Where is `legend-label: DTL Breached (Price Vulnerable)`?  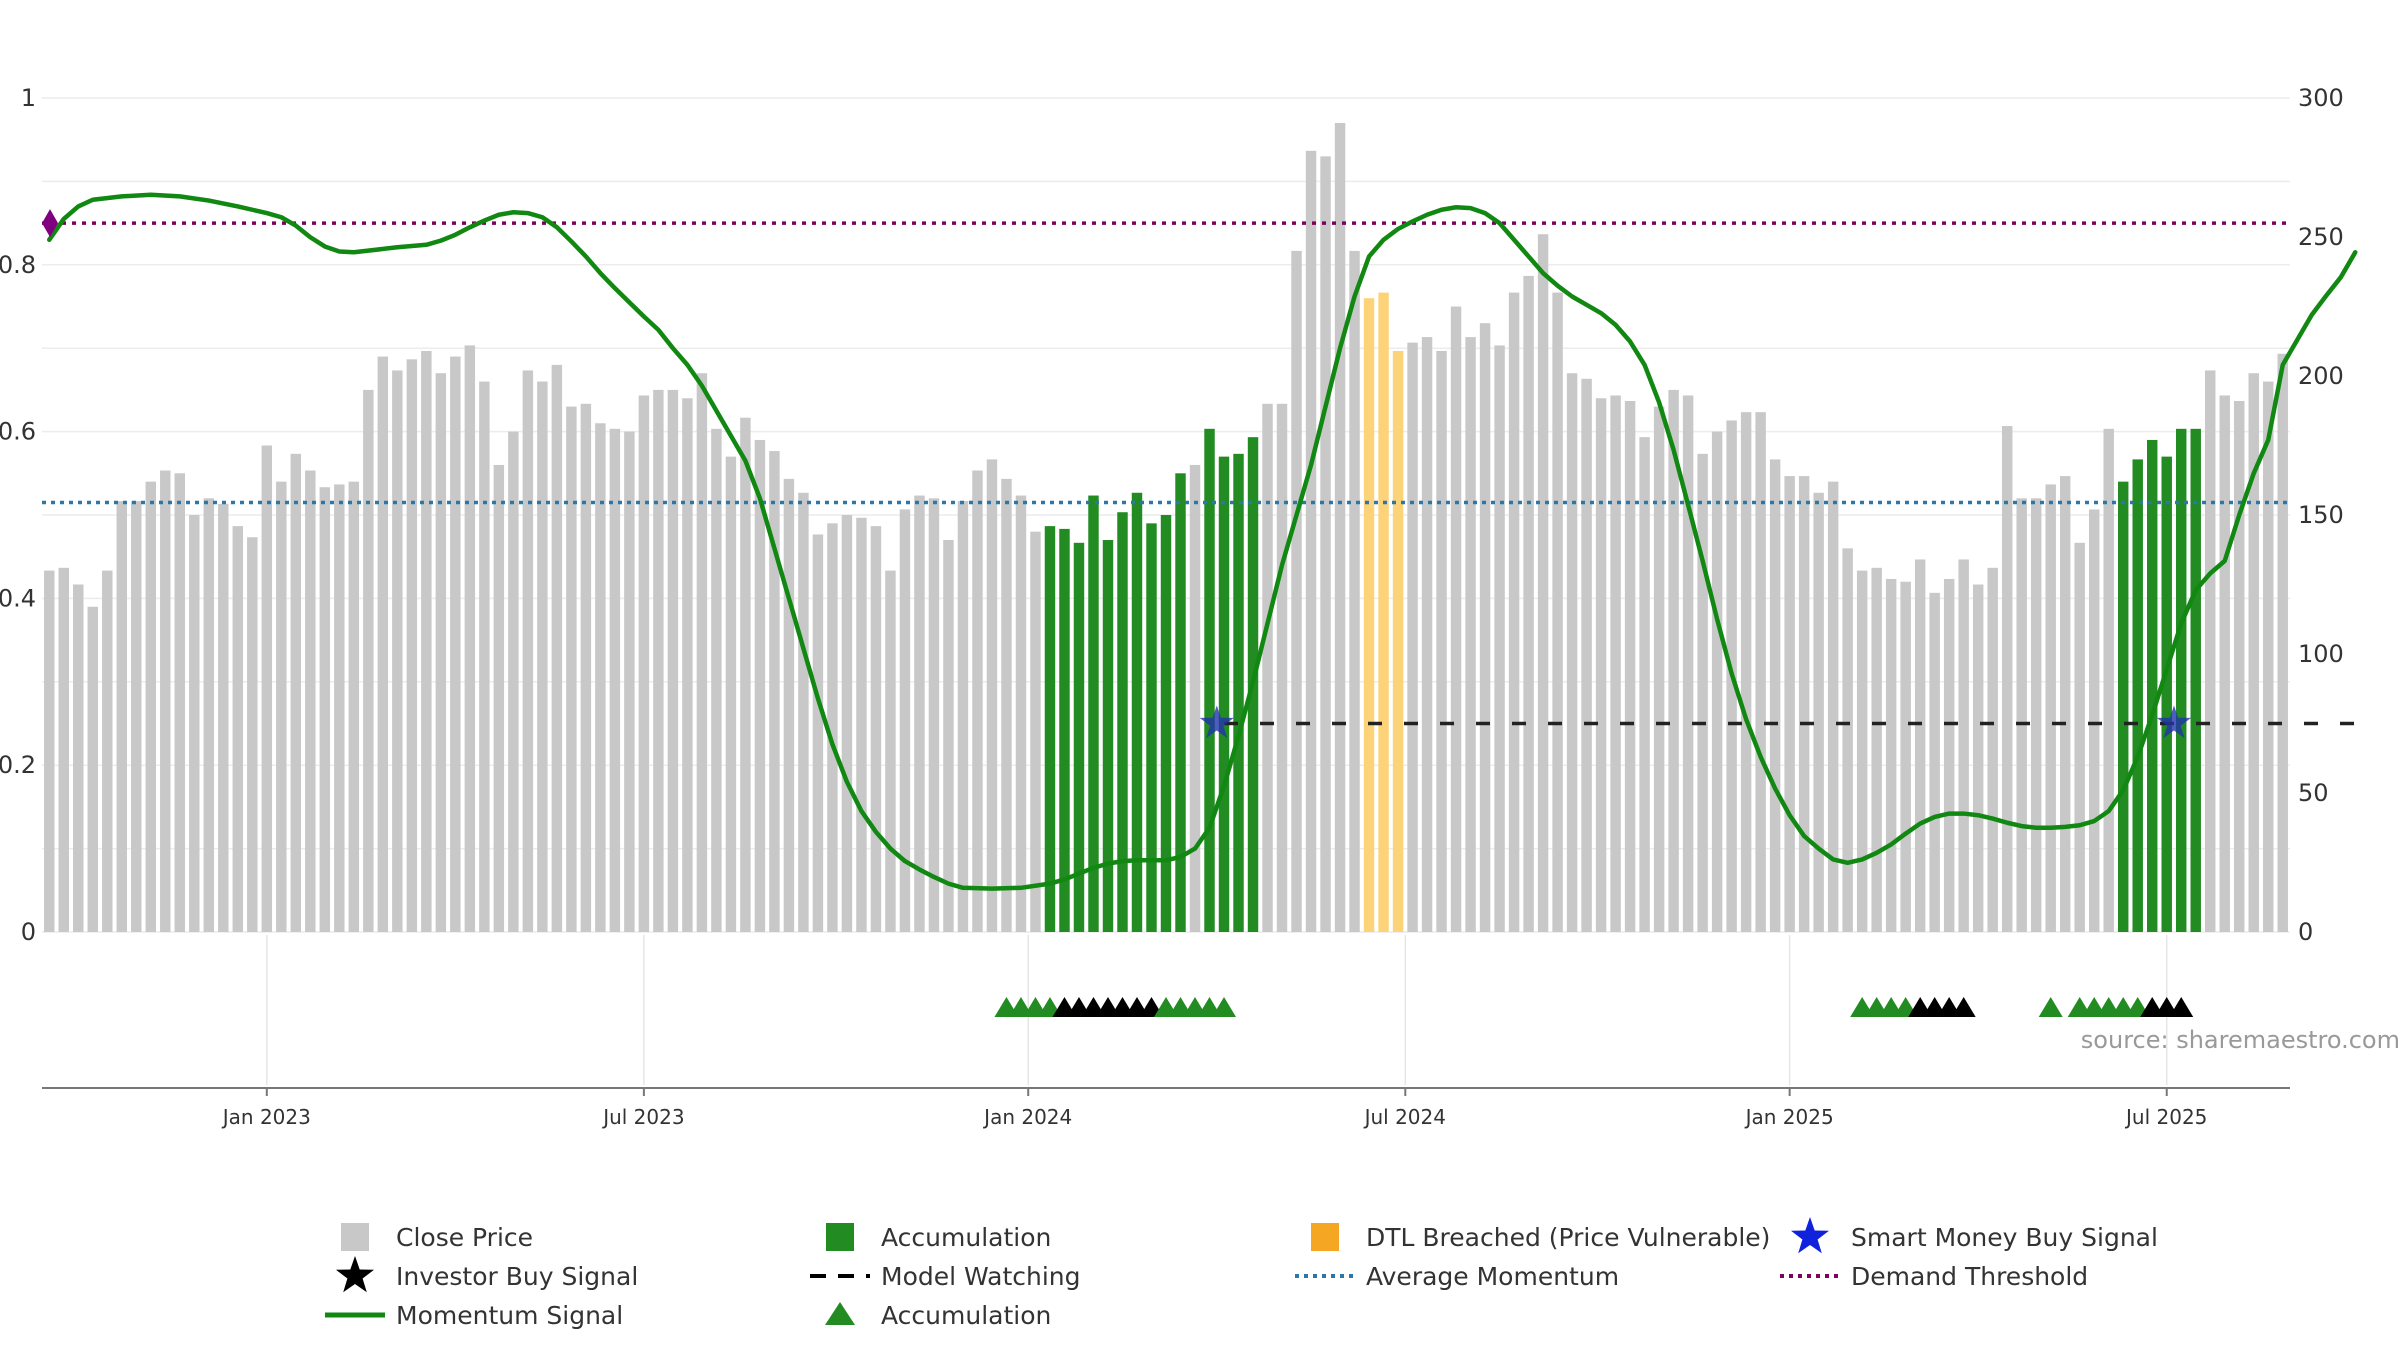 legend-label: DTL Breached (Price Vulnerable) is located at coordinates (1568, 1237).